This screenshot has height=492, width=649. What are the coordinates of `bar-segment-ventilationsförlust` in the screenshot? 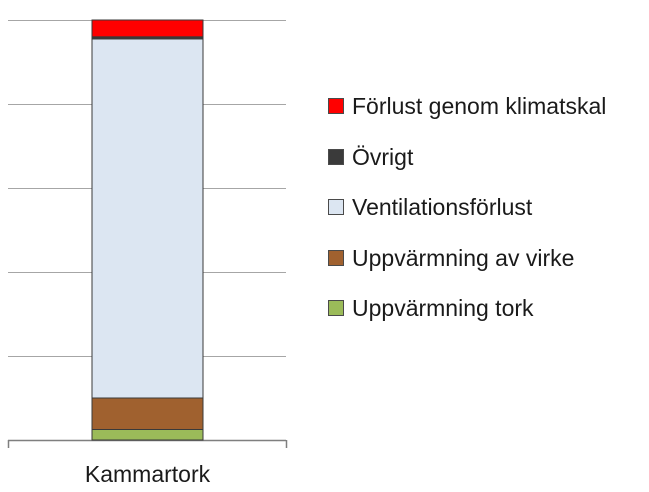 It's located at (147, 218).